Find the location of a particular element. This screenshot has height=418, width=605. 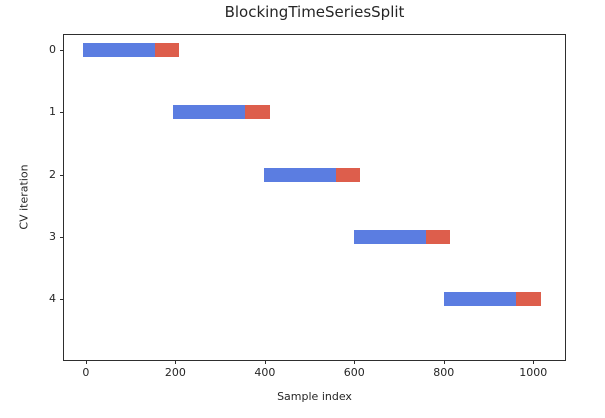

x-tick-label: 800 is located at coordinates (444, 372).